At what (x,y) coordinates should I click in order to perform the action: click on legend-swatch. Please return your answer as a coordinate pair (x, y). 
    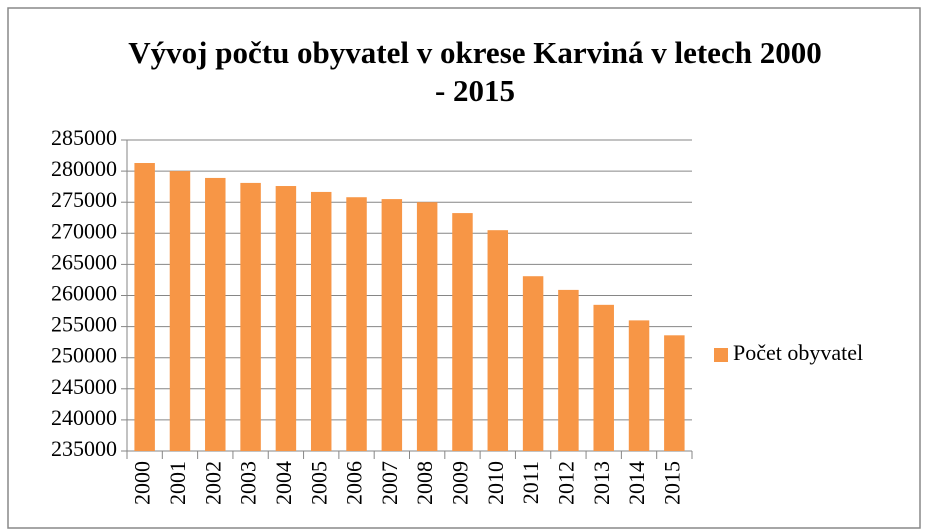
    Looking at the image, I should click on (721, 355).